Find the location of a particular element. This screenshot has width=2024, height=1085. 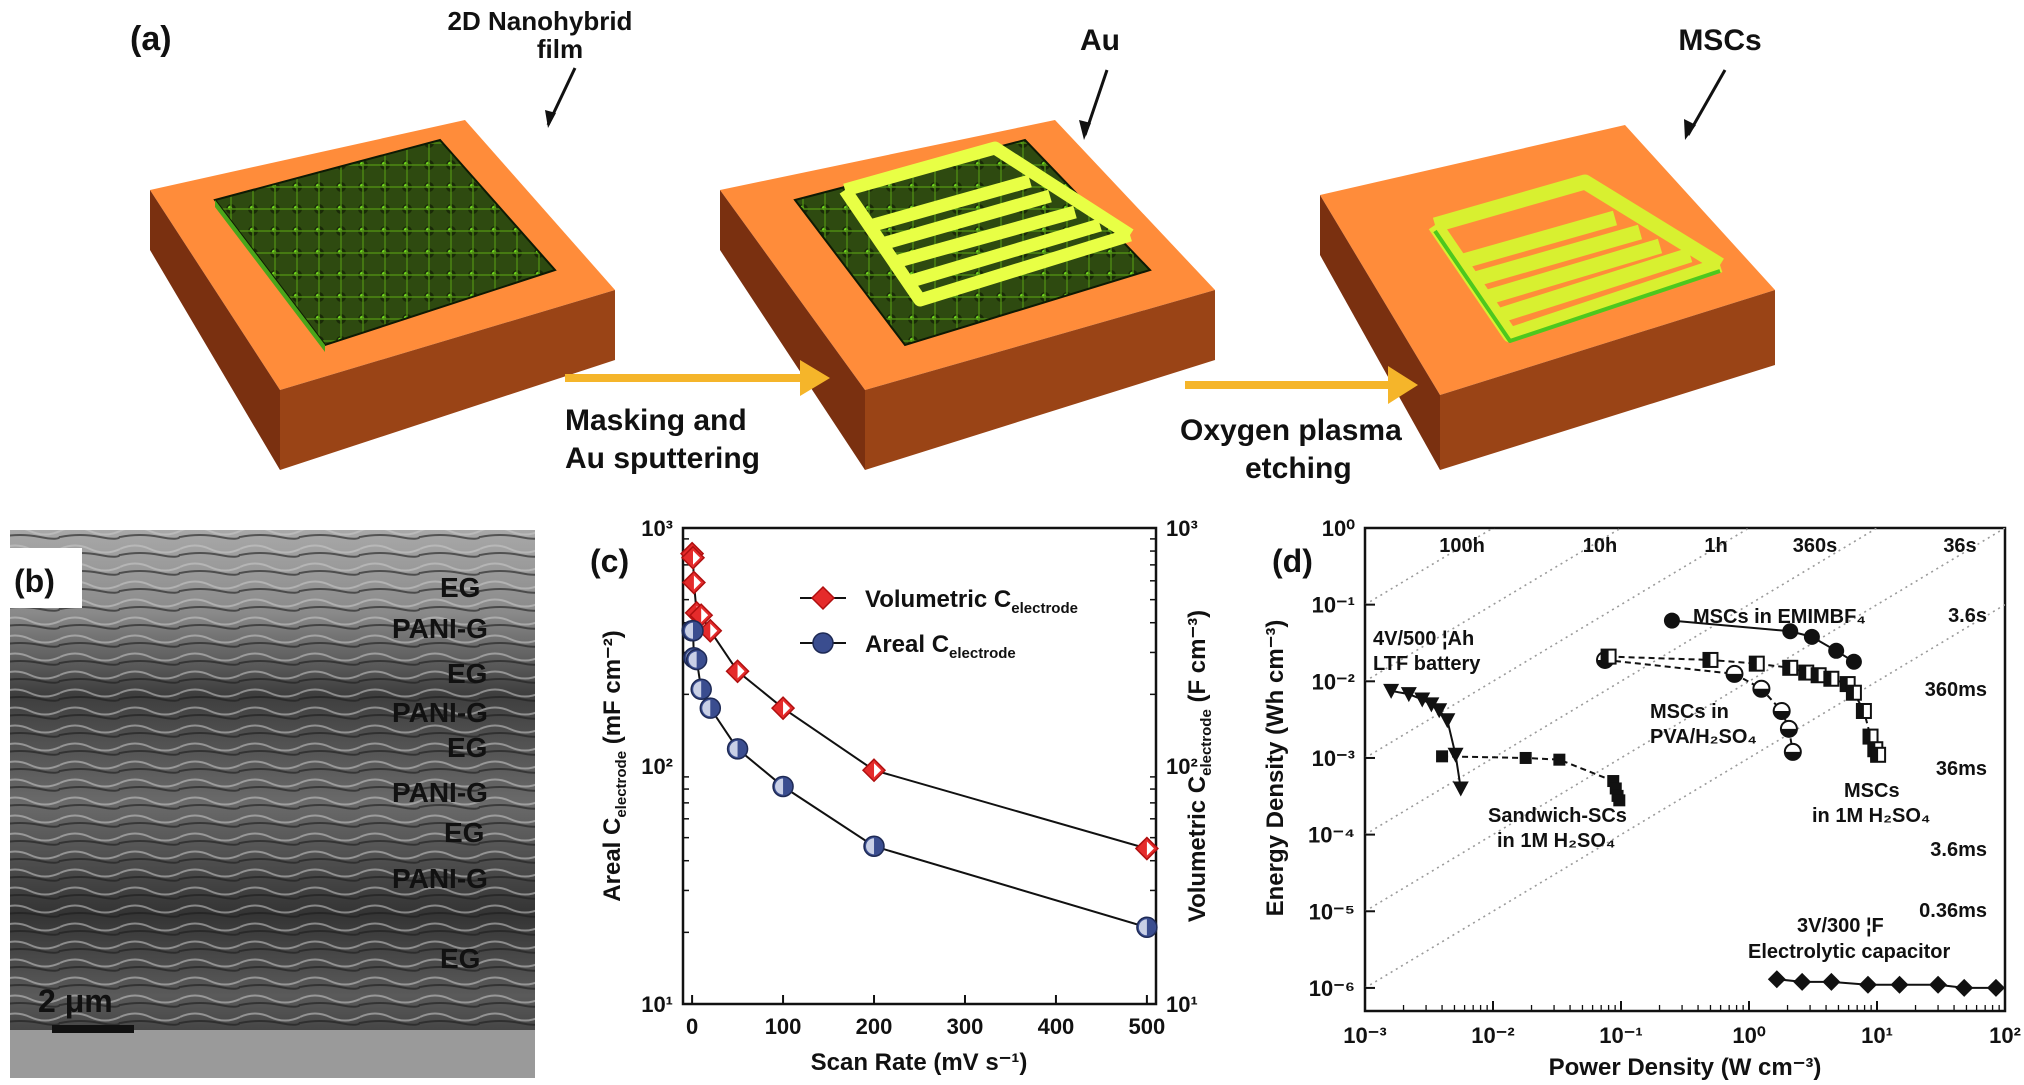

x-tick-label-c: 500 is located at coordinates (1147, 1026).